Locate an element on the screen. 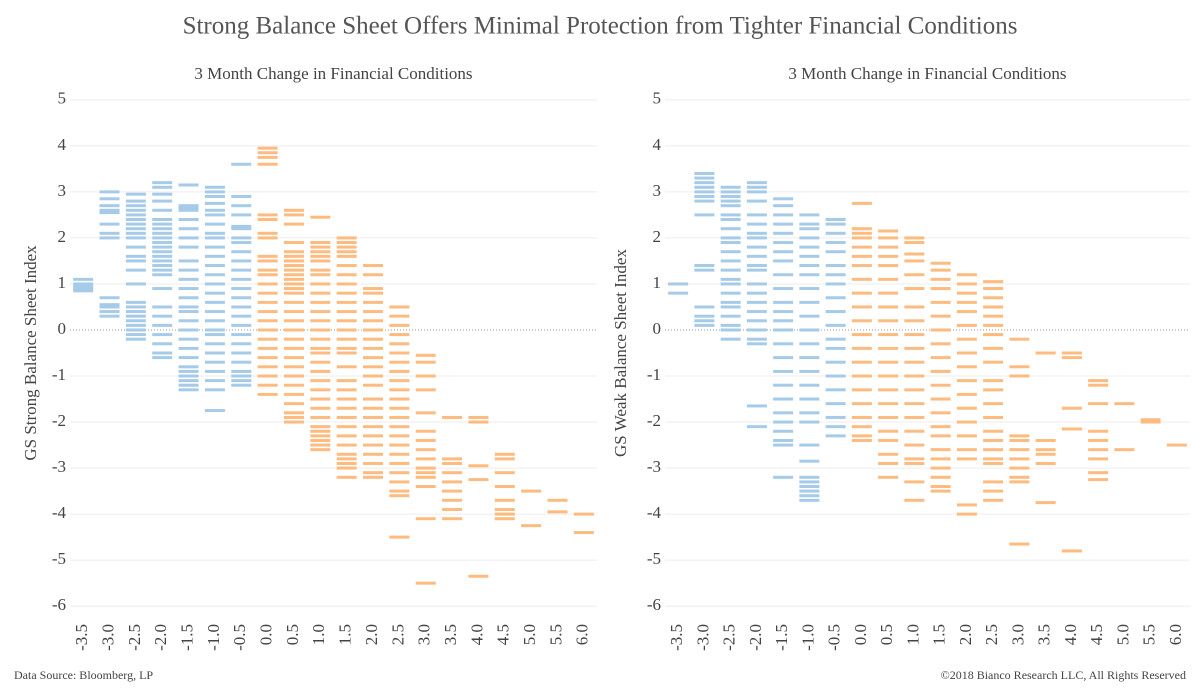 This screenshot has width=1200, height=700. y-tick-label: 5 is located at coordinates (62, 98).